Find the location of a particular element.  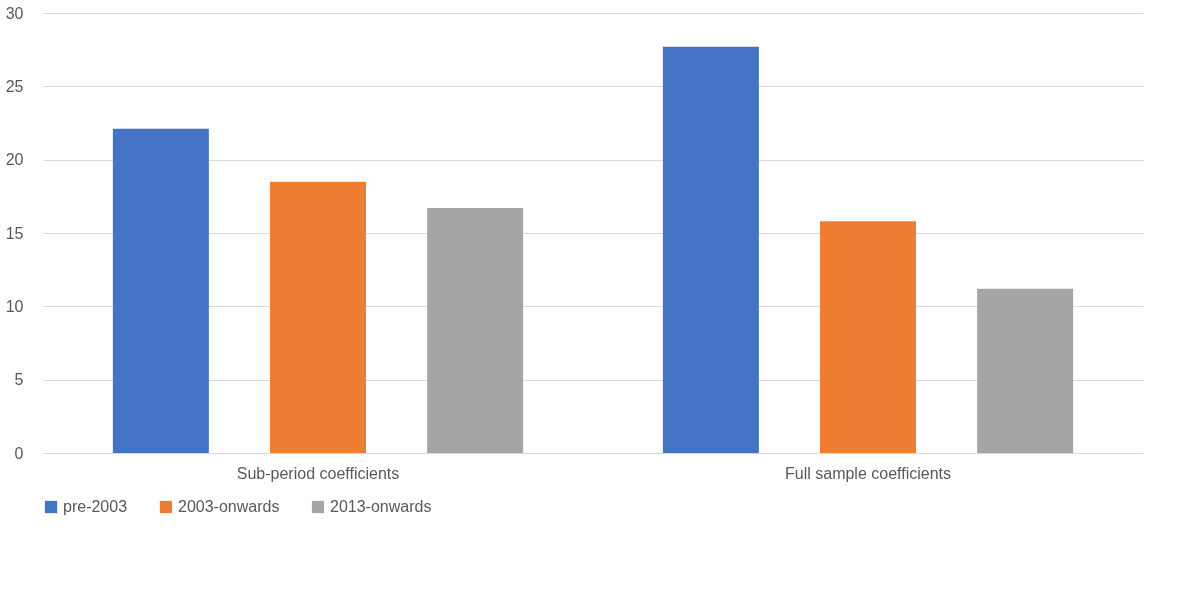

y-tick-label: 25 is located at coordinates (14, 86).